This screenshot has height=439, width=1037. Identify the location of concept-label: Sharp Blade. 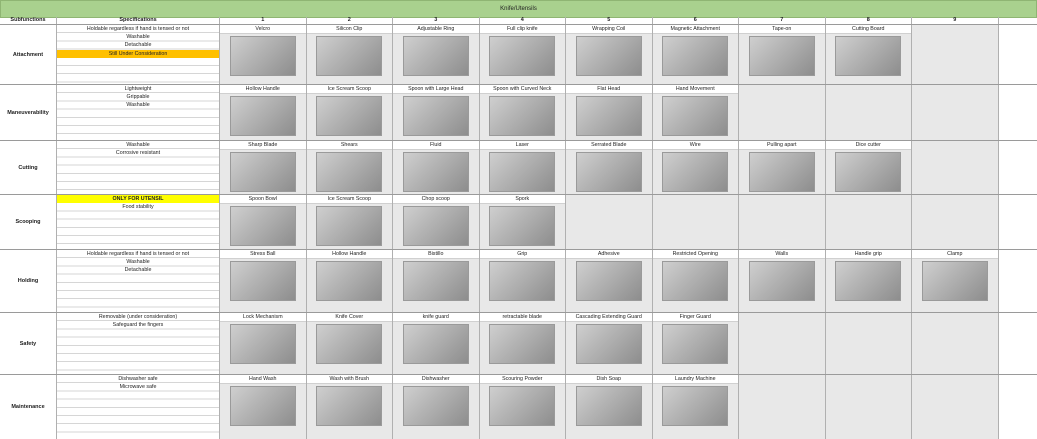
(263, 145).